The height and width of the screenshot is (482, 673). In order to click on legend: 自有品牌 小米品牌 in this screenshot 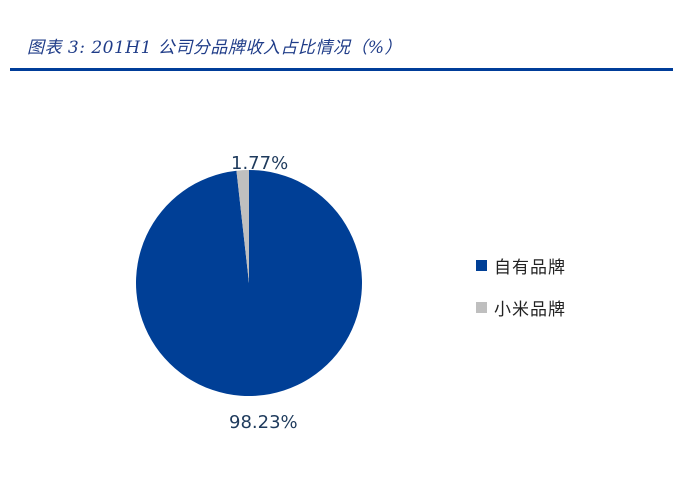, I will do `click(521, 286)`.